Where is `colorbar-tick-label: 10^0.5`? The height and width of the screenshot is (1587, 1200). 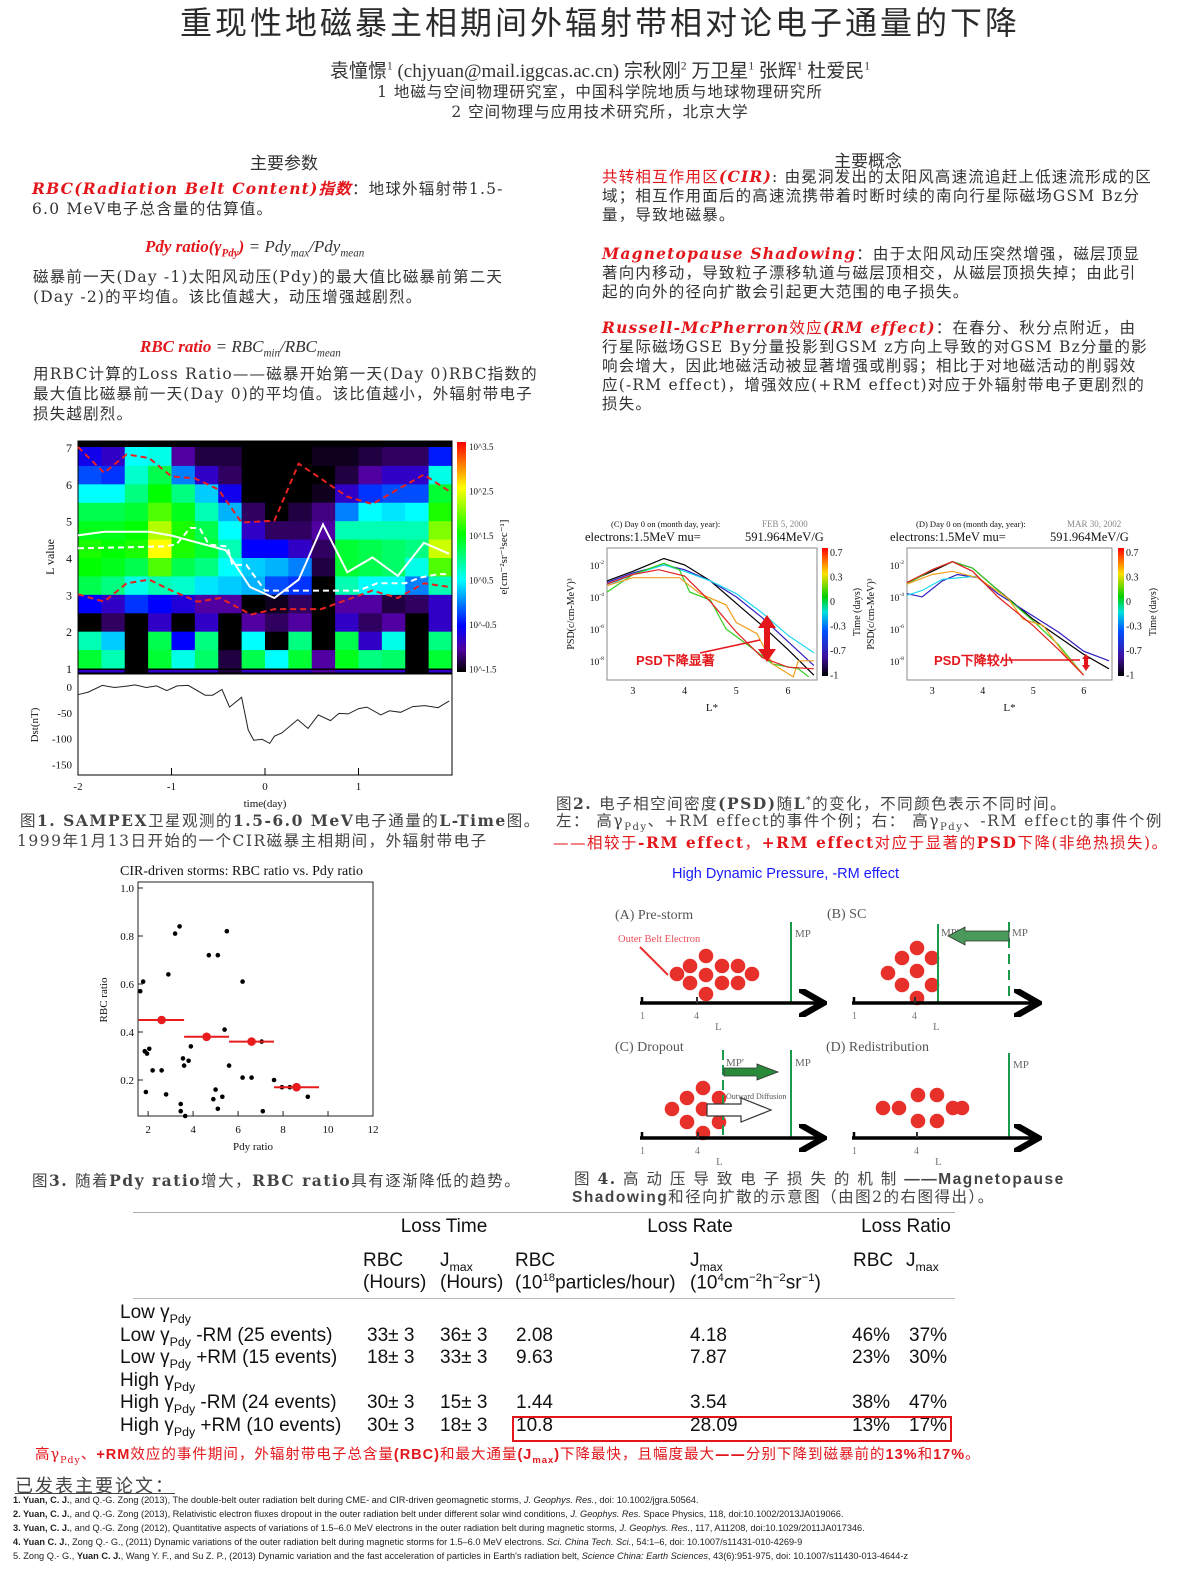
colorbar-tick-label: 10^0.5 is located at coordinates (481, 581).